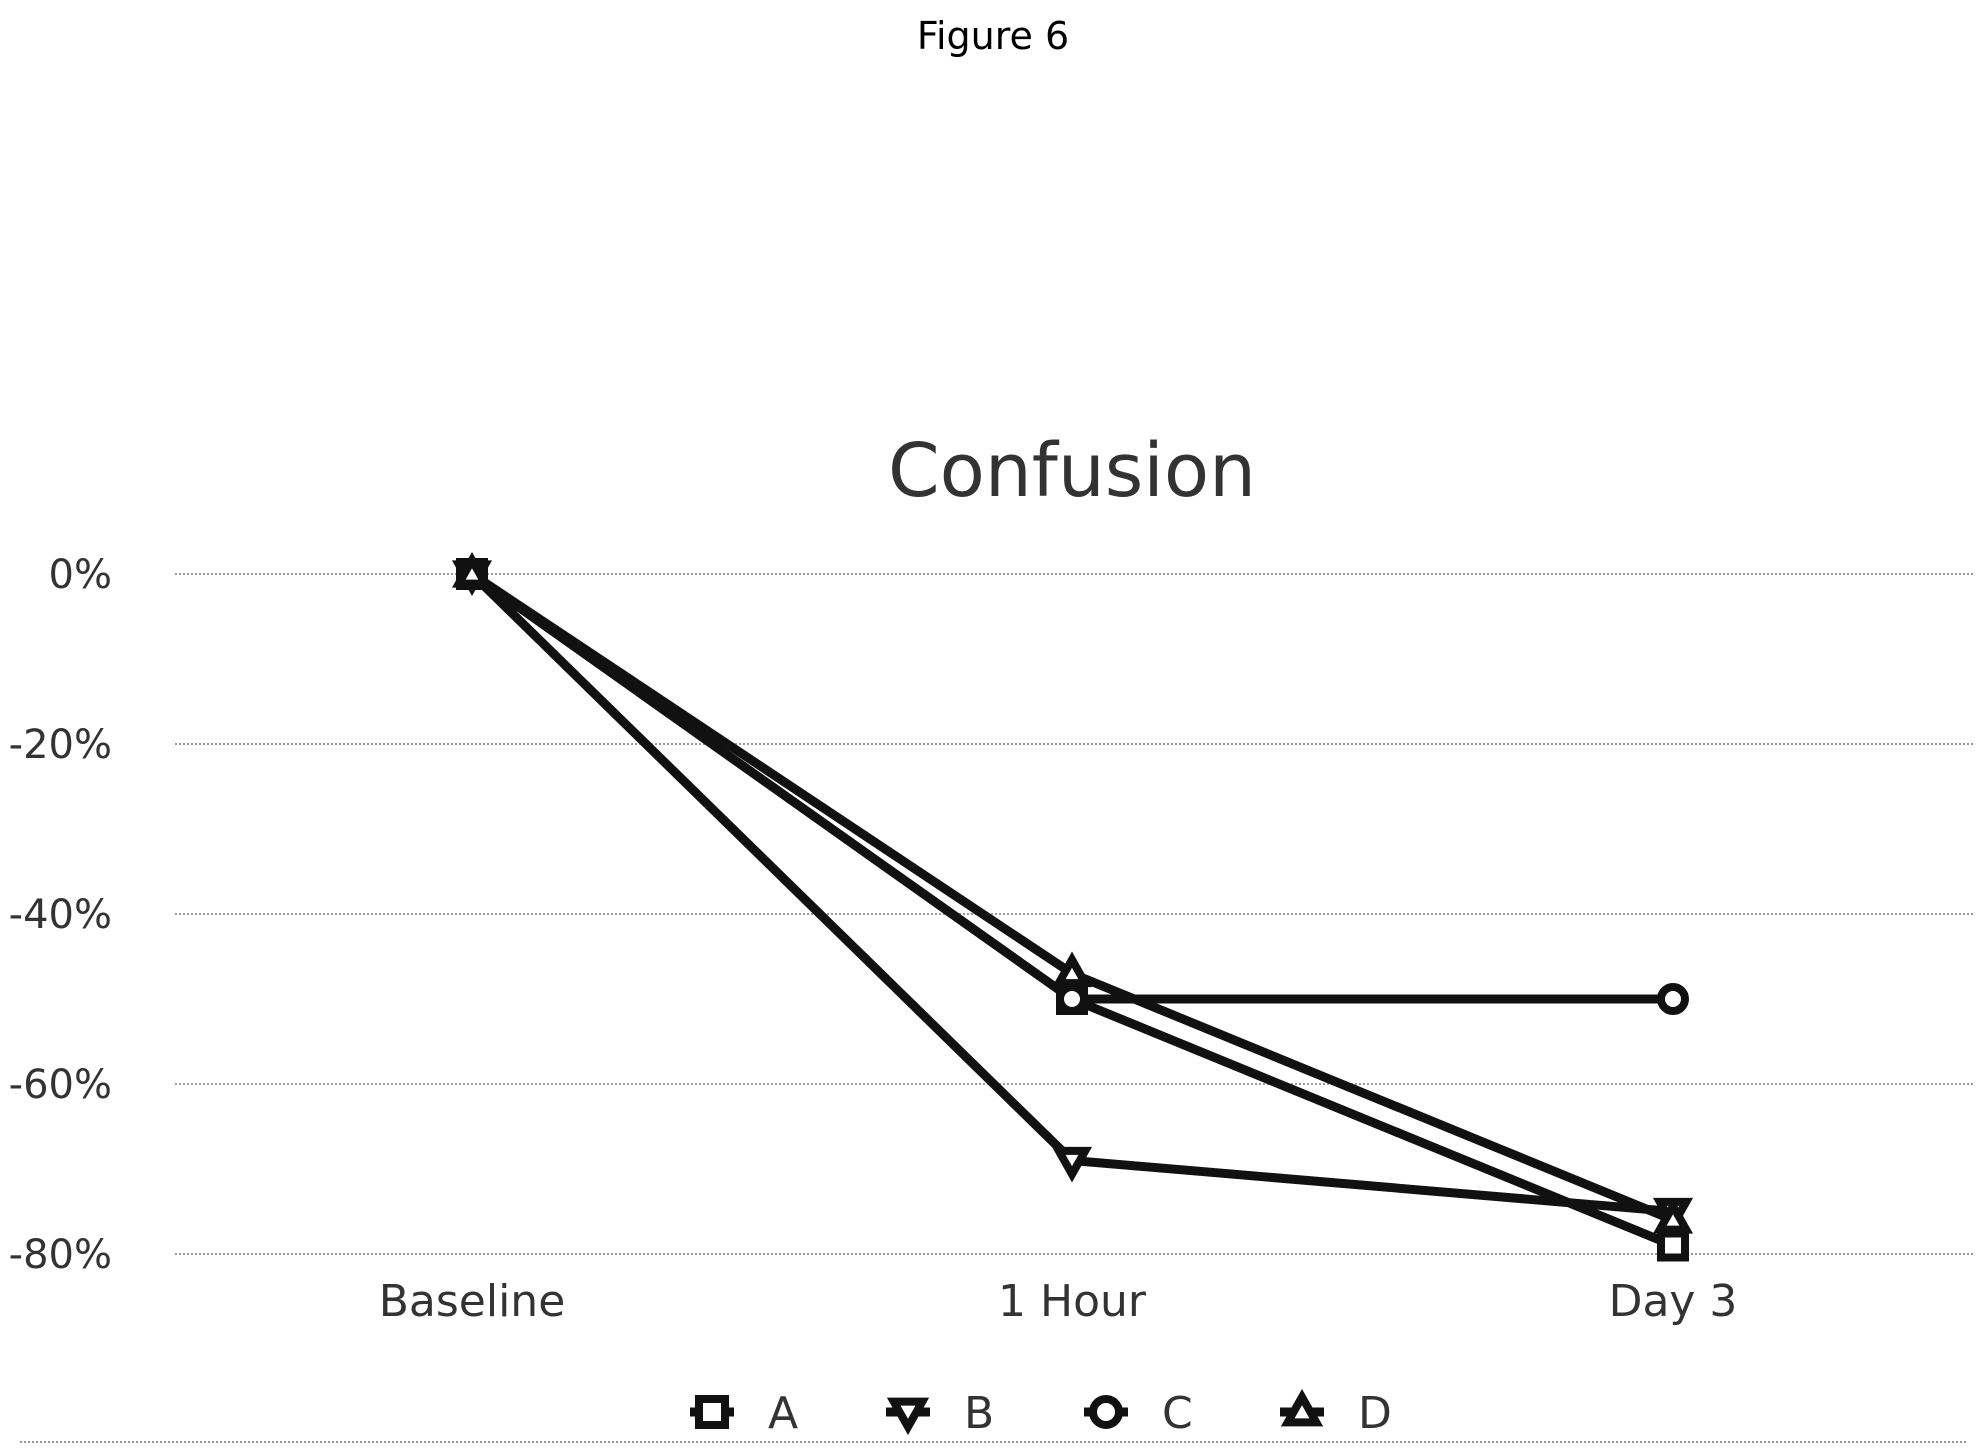 The height and width of the screenshot is (1454, 1986). Describe the element at coordinates (60, 1085) in the screenshot. I see `y-tick-label: -60%` at that location.